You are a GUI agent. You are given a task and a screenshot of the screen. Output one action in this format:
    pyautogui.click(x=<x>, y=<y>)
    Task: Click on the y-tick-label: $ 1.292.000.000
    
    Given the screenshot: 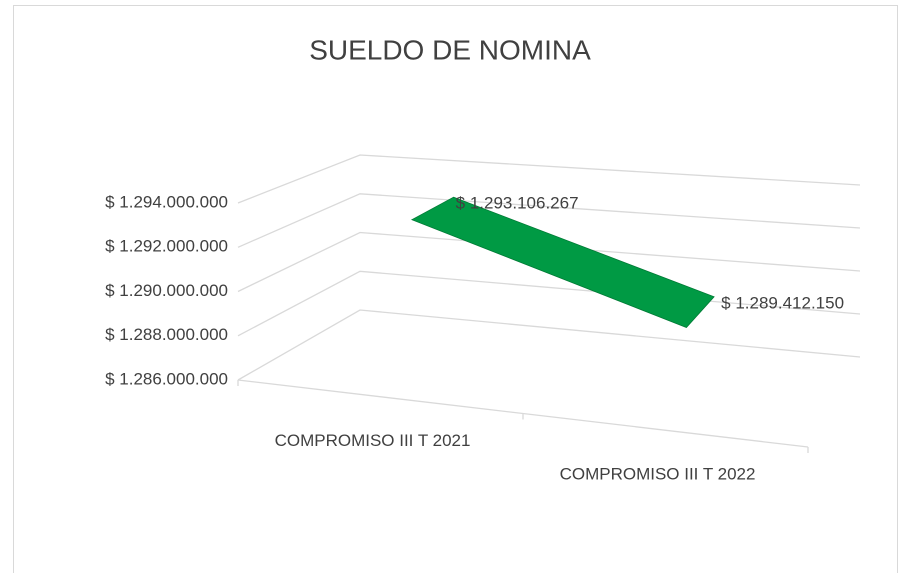 What is the action you would take?
    pyautogui.click(x=166, y=246)
    